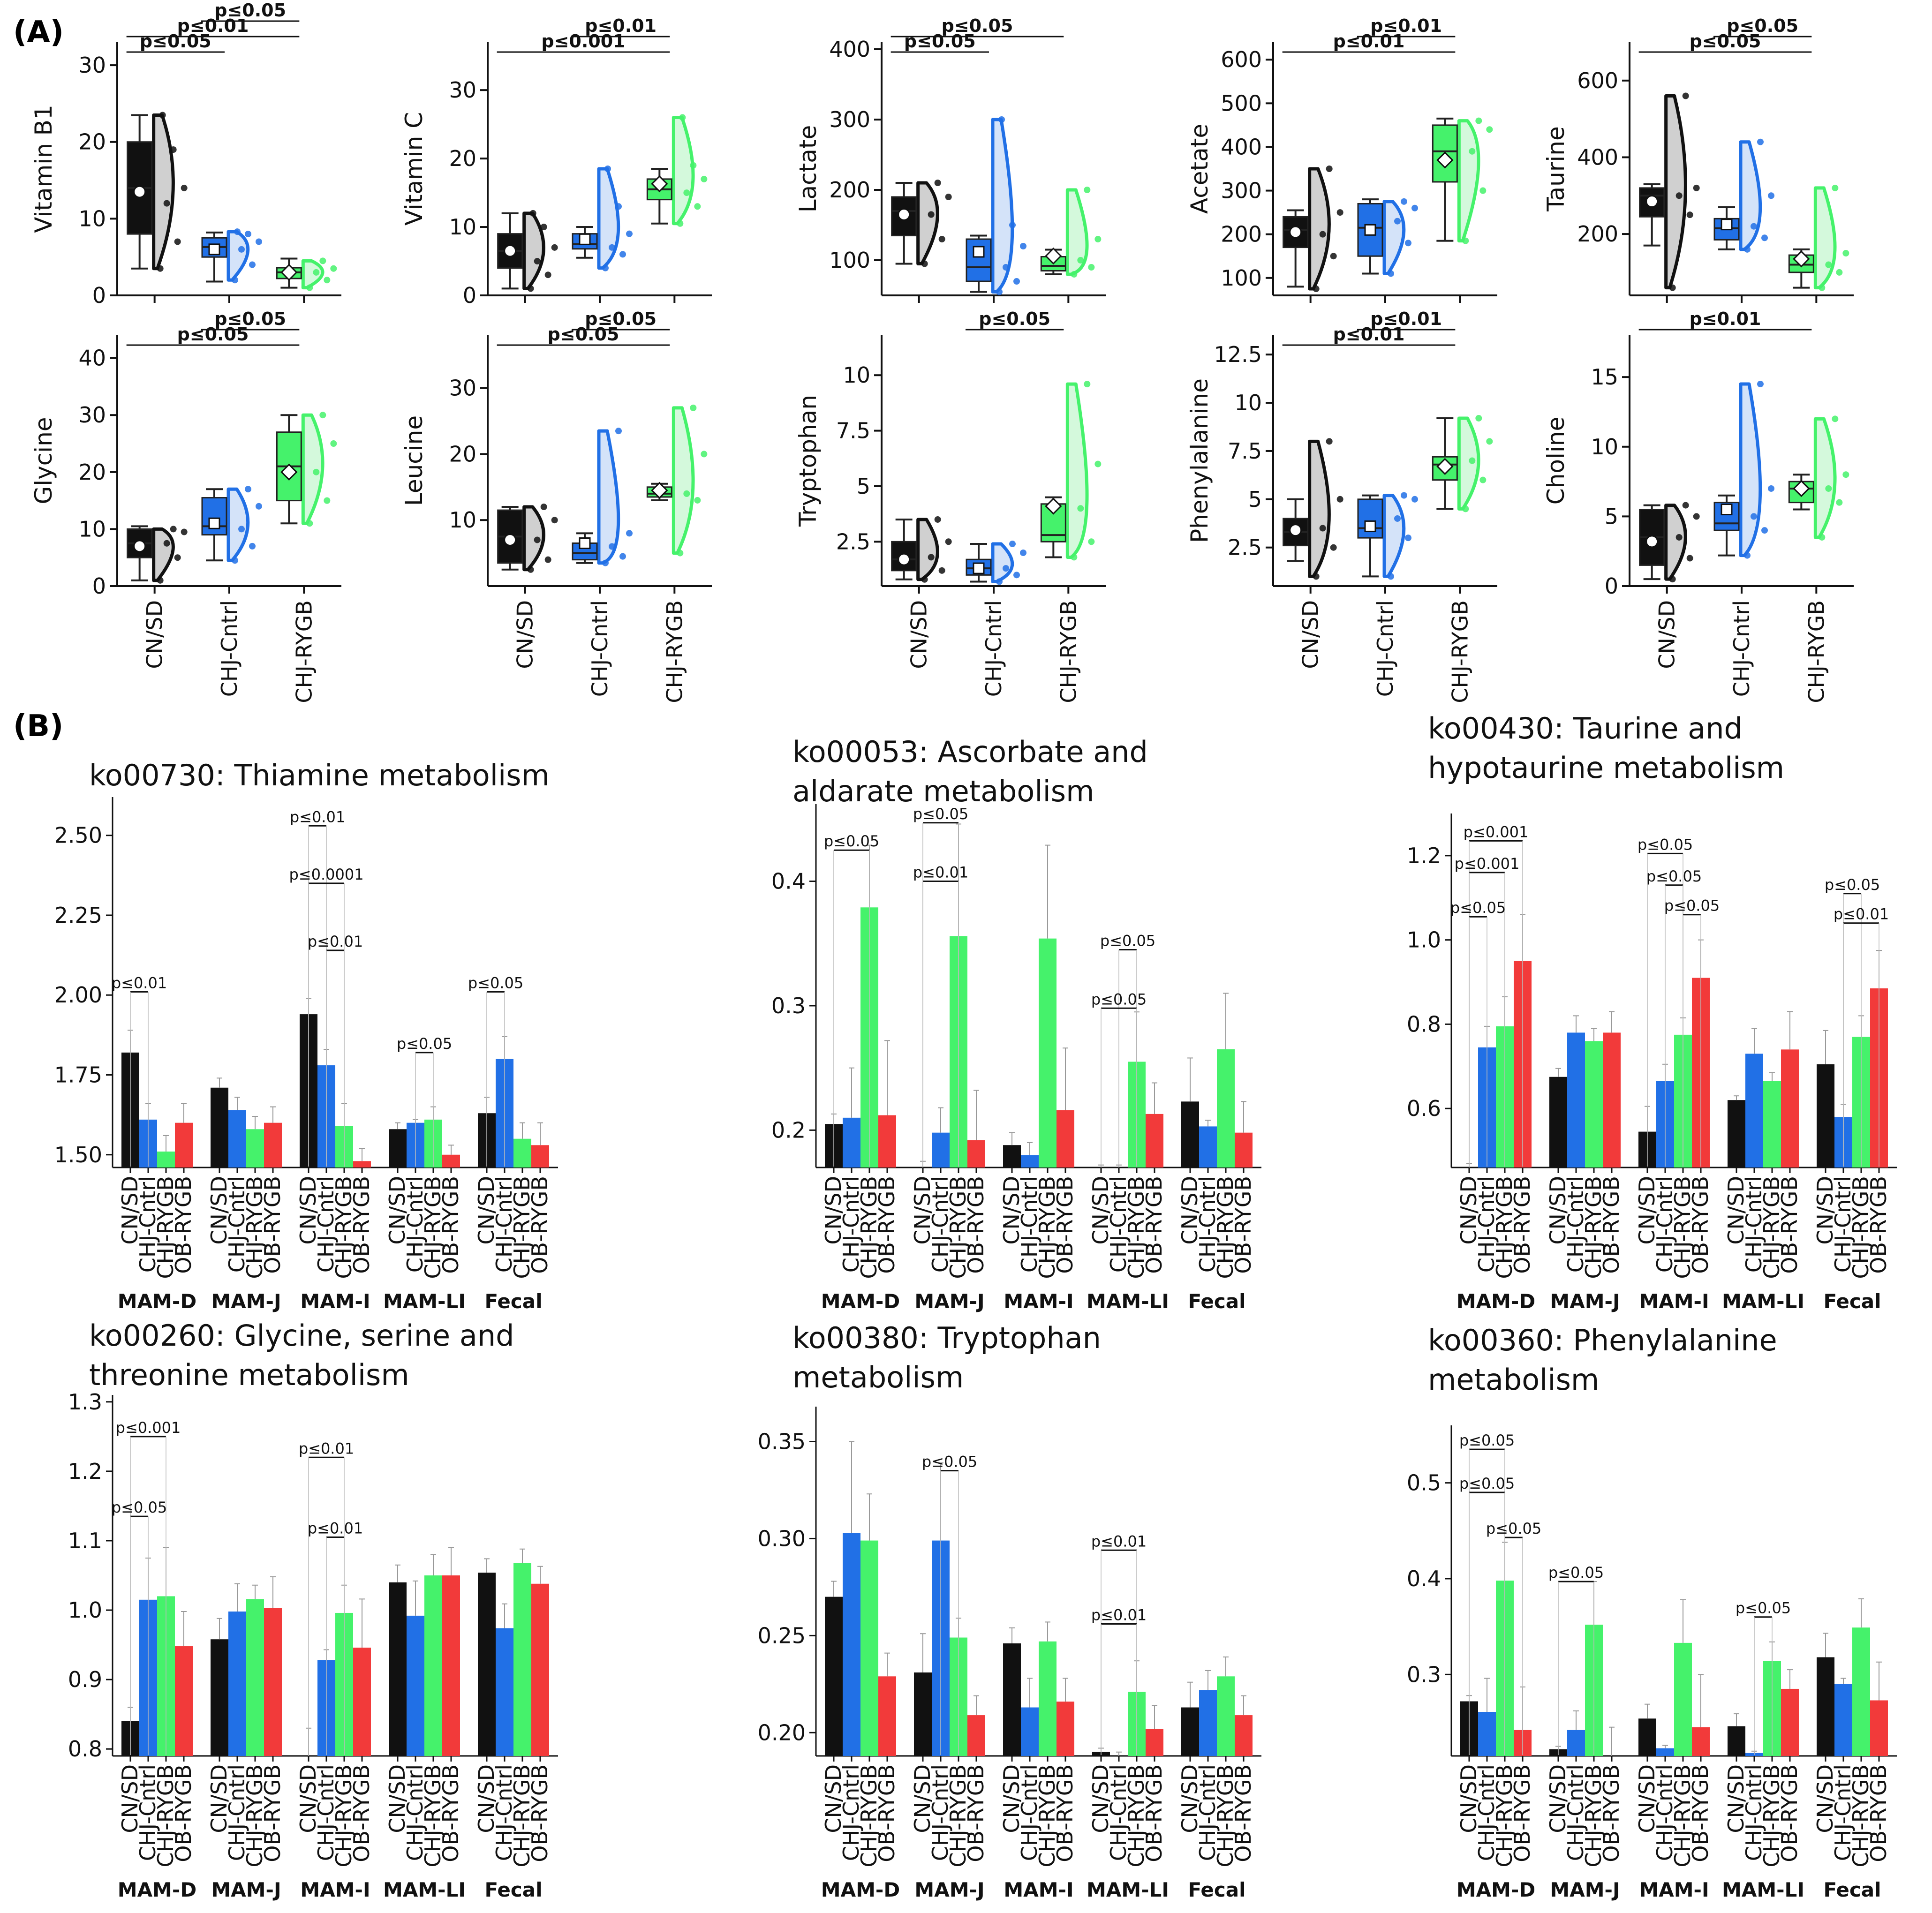  What do you see at coordinates (878, 1377) in the screenshot?
I see `chart-title: metabolism` at bounding box center [878, 1377].